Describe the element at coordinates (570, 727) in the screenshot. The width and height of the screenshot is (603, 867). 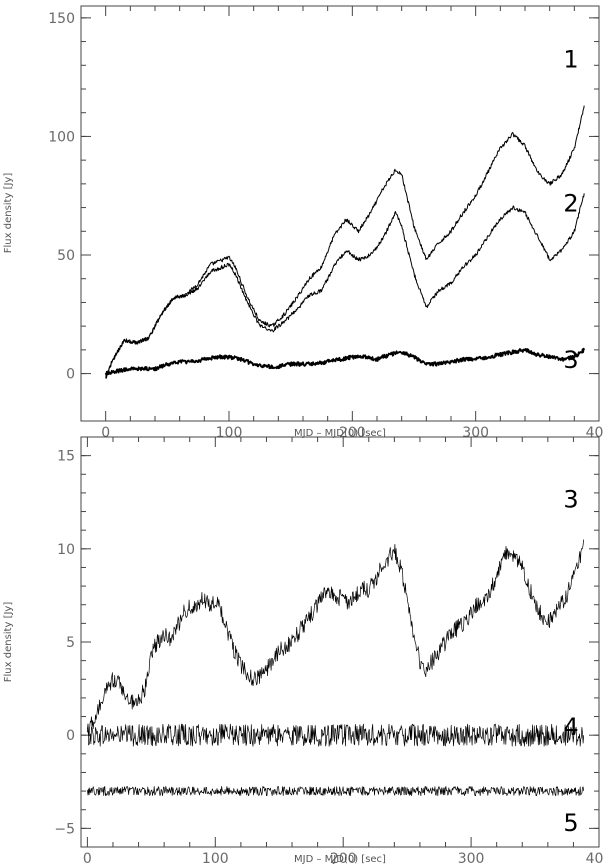
I see `series-4-label: 4` at that location.